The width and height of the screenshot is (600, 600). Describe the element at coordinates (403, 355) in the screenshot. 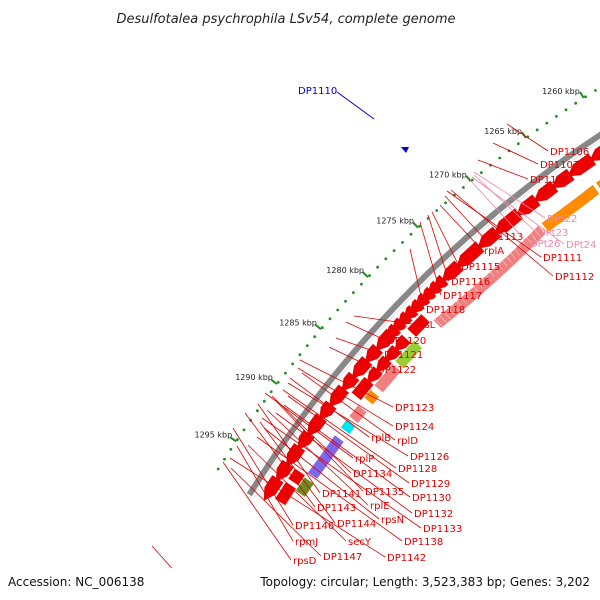

I see `gene-label: DP1121` at that location.